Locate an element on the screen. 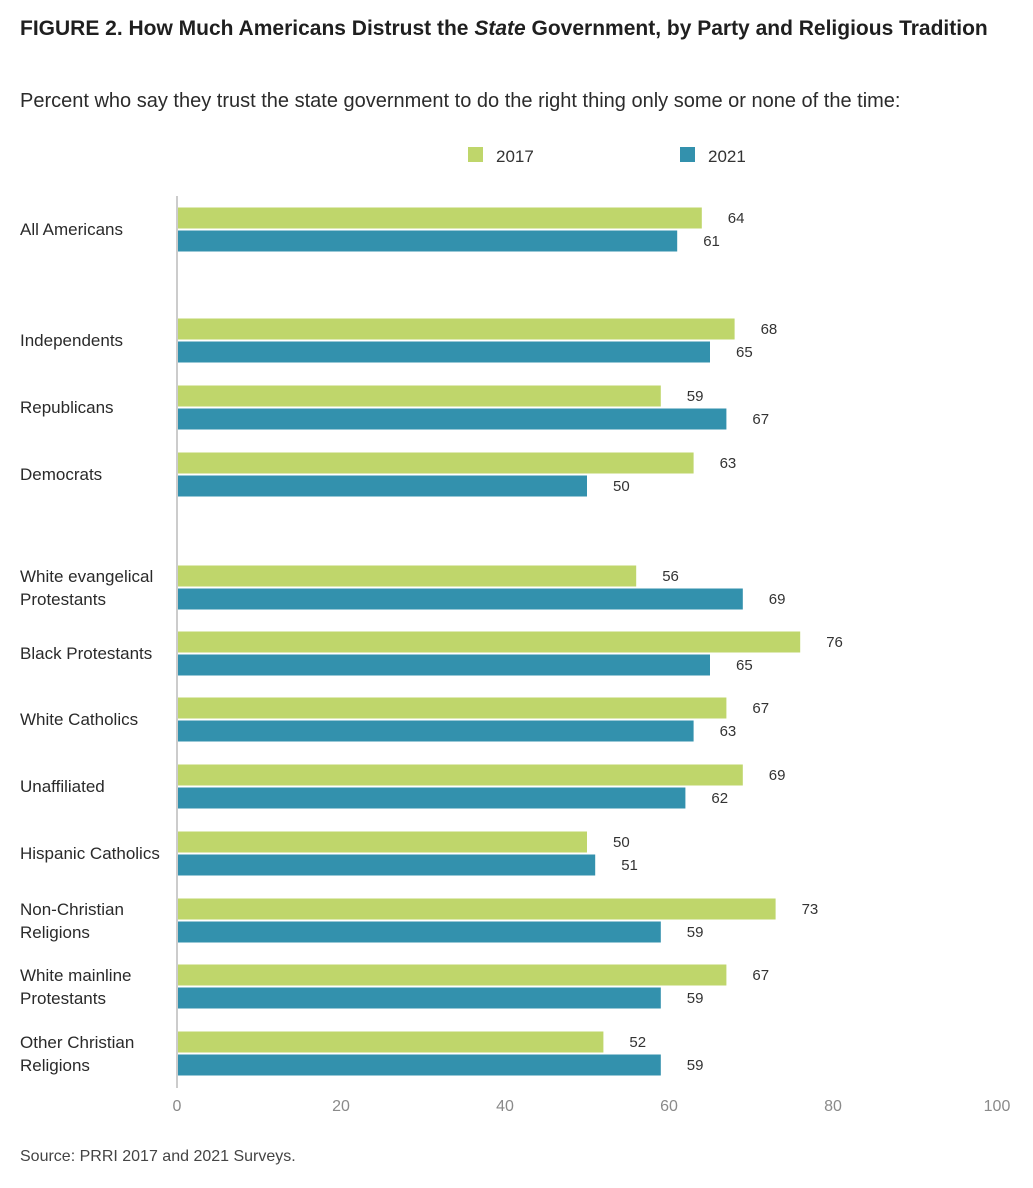  category-label-line: Other Christian is located at coordinates (77, 1042).